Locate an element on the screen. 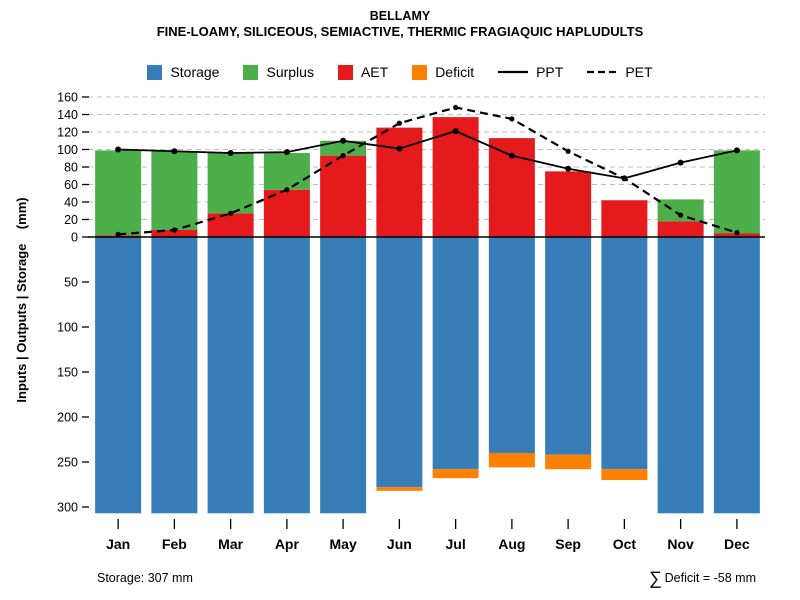 Image resolution: width=800 pixels, height=600 pixels. bar-deficit-sep is located at coordinates (568, 462).